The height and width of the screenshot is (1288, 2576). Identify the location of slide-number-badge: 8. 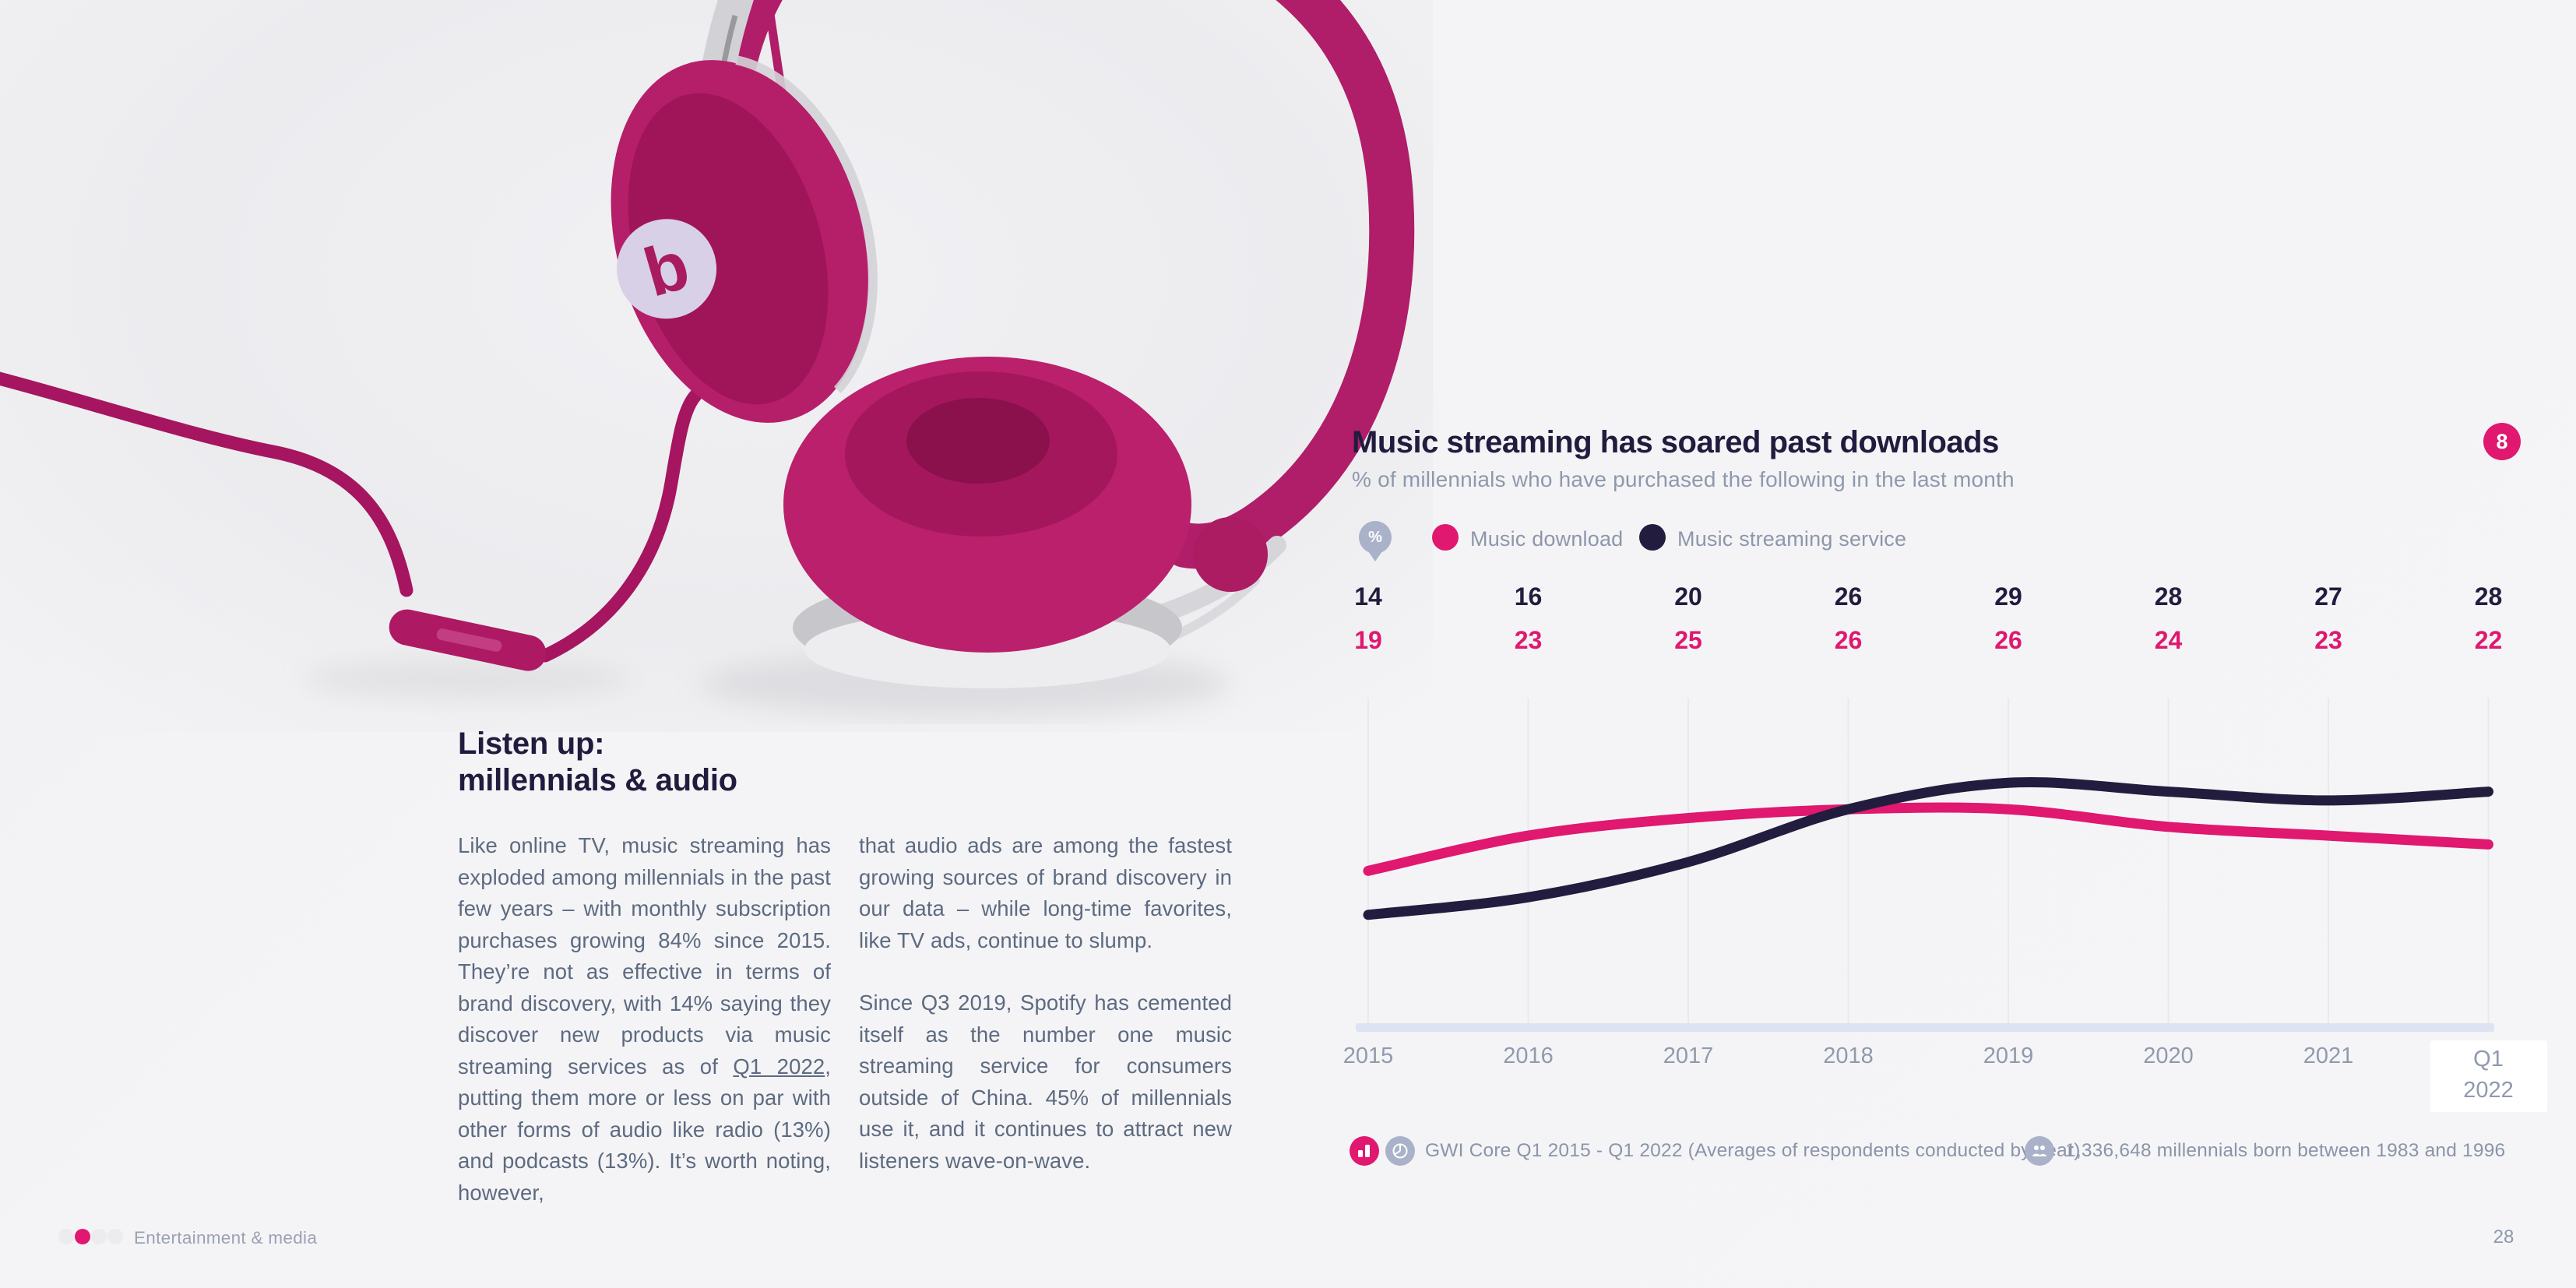
(2502, 441).